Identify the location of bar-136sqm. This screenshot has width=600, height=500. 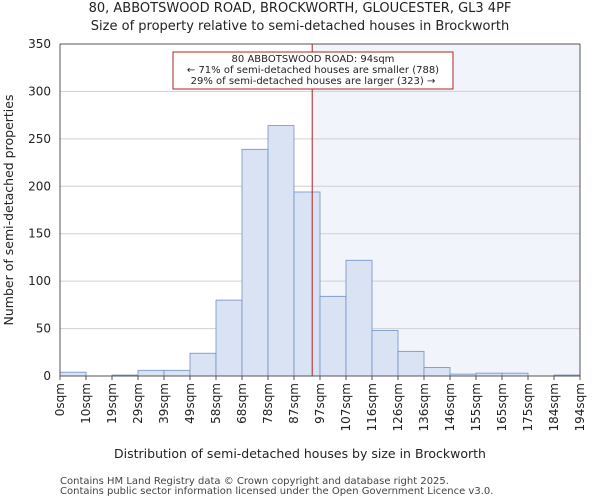
(437, 372).